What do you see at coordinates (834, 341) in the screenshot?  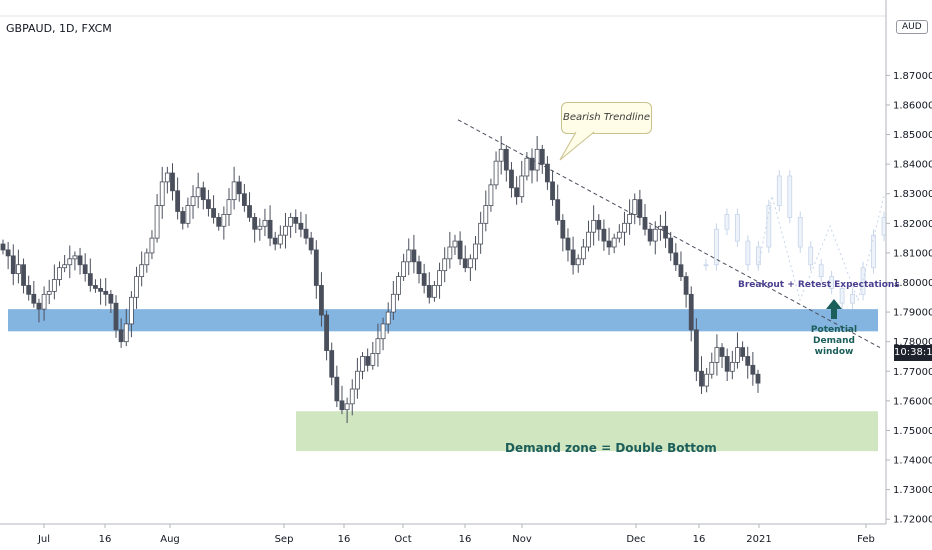 I see `demand-window-annotation: Potential Demand window` at bounding box center [834, 341].